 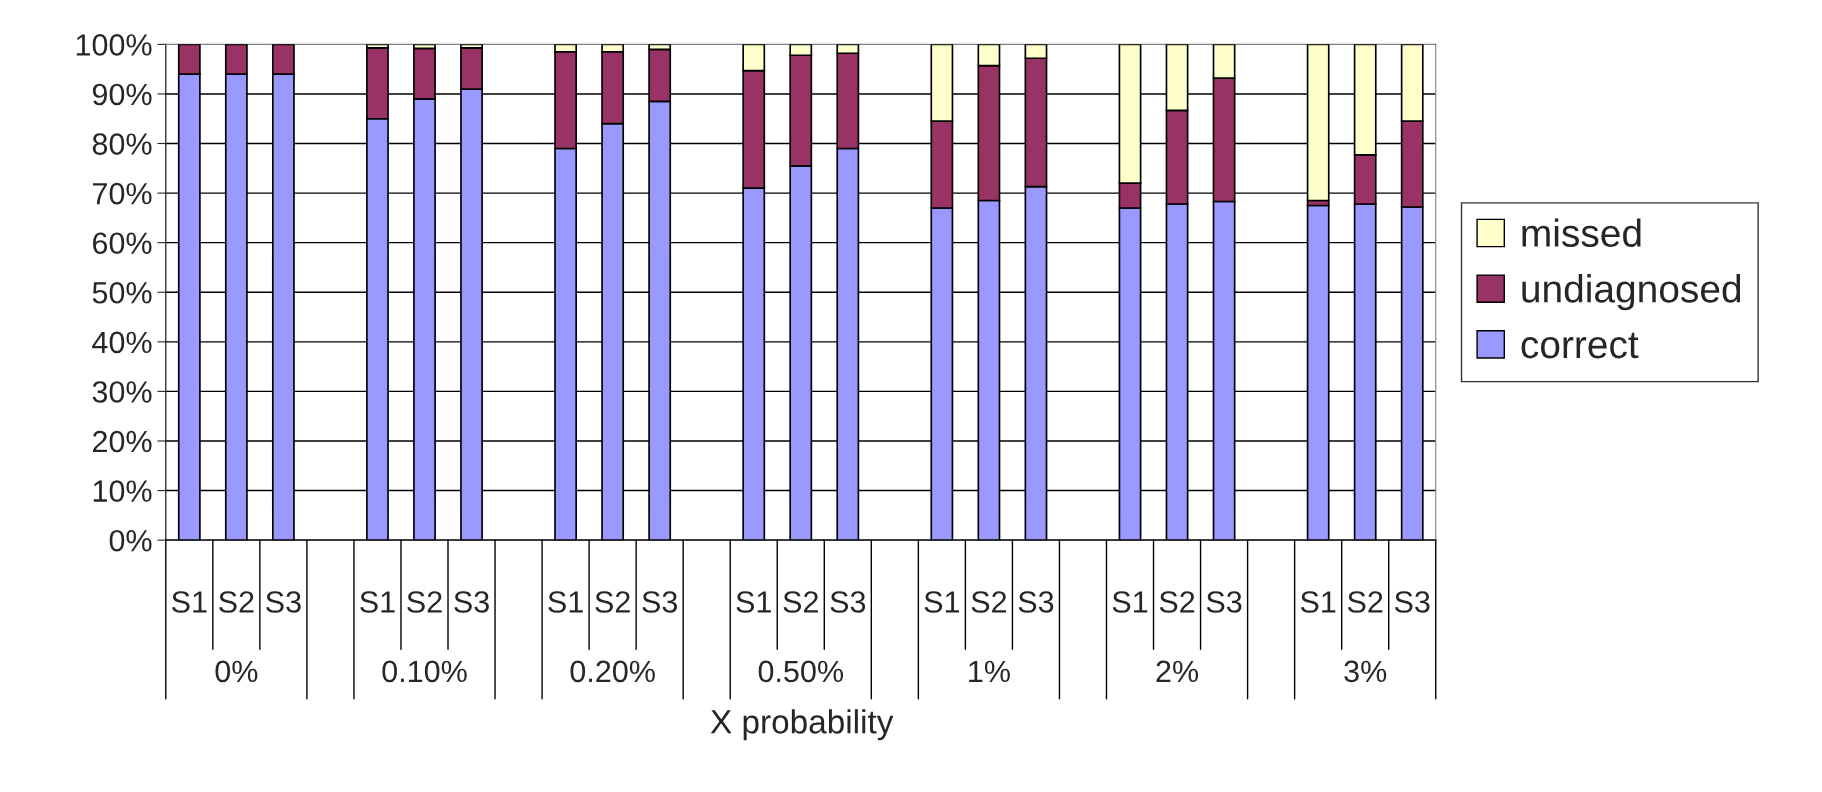 What do you see at coordinates (1581, 232) in the screenshot?
I see `legend-label: missed` at bounding box center [1581, 232].